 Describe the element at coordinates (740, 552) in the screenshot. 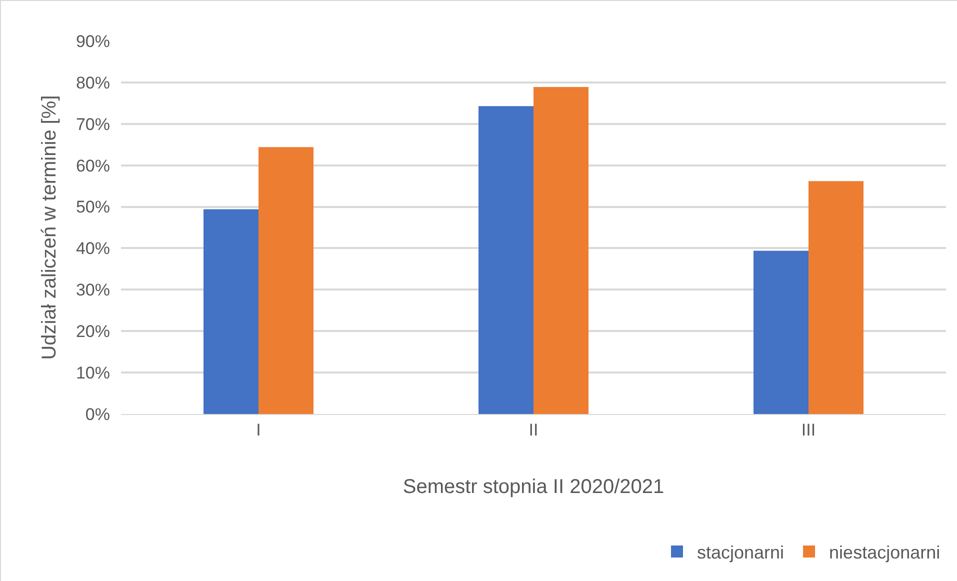

I see `legend-label: stacjonarni` at that location.